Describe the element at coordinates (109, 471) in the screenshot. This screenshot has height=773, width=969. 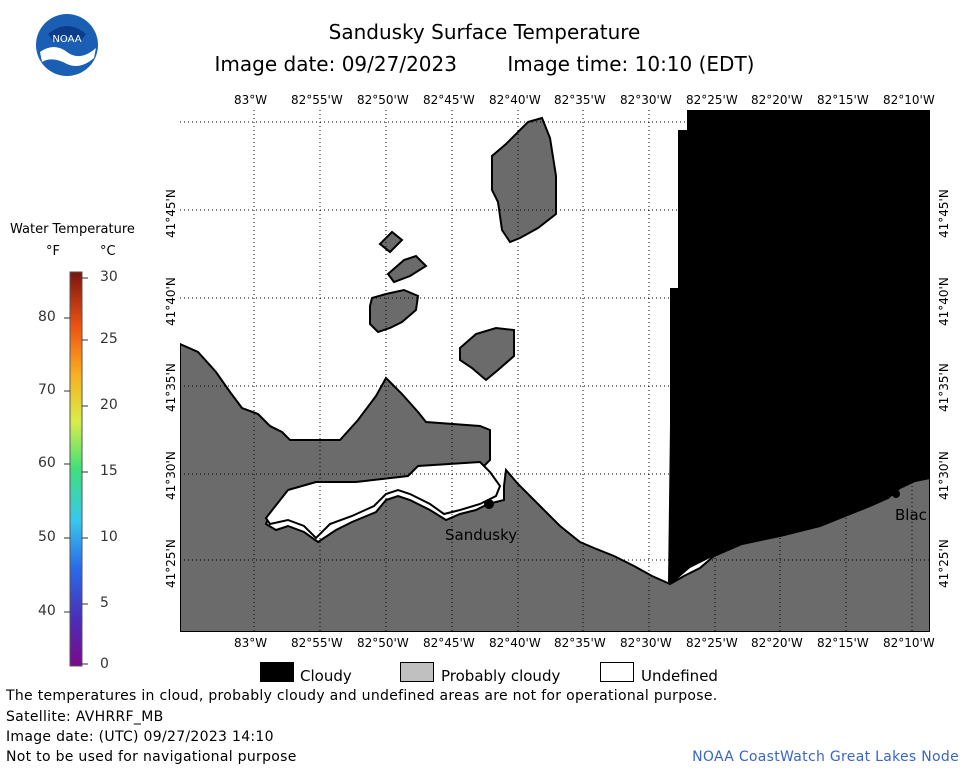
I see `colorbar-c-label: 15` at that location.